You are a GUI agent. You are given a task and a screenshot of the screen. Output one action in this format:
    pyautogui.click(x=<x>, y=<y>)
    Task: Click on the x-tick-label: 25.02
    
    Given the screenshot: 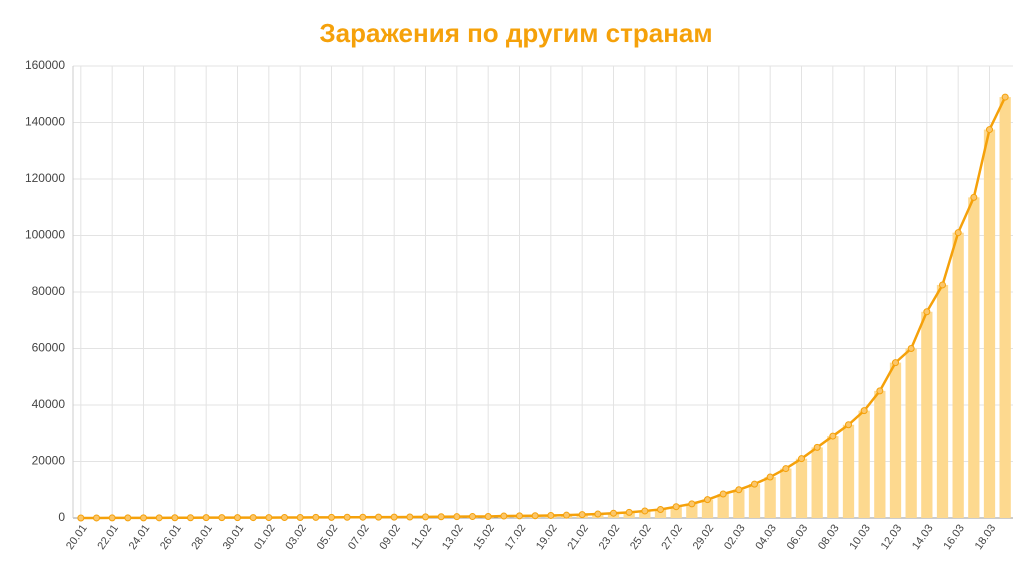 What is the action you would take?
    pyautogui.click(x=641, y=537)
    